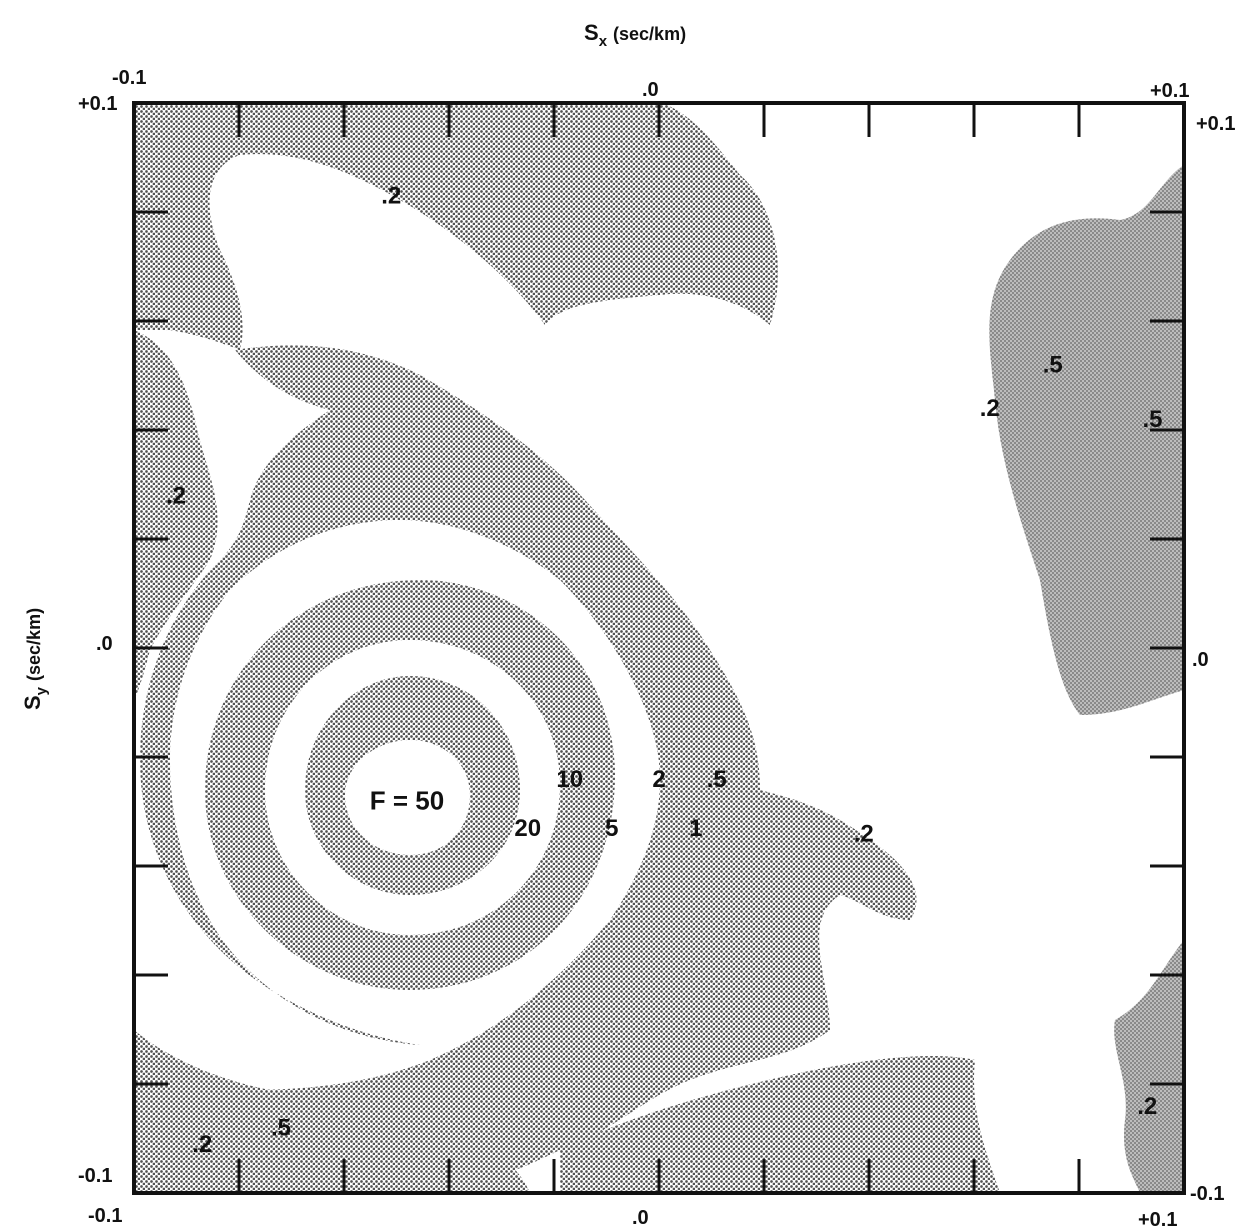  Describe the element at coordinates (176, 495) in the screenshot. I see `contour-label-8: .2` at that location.